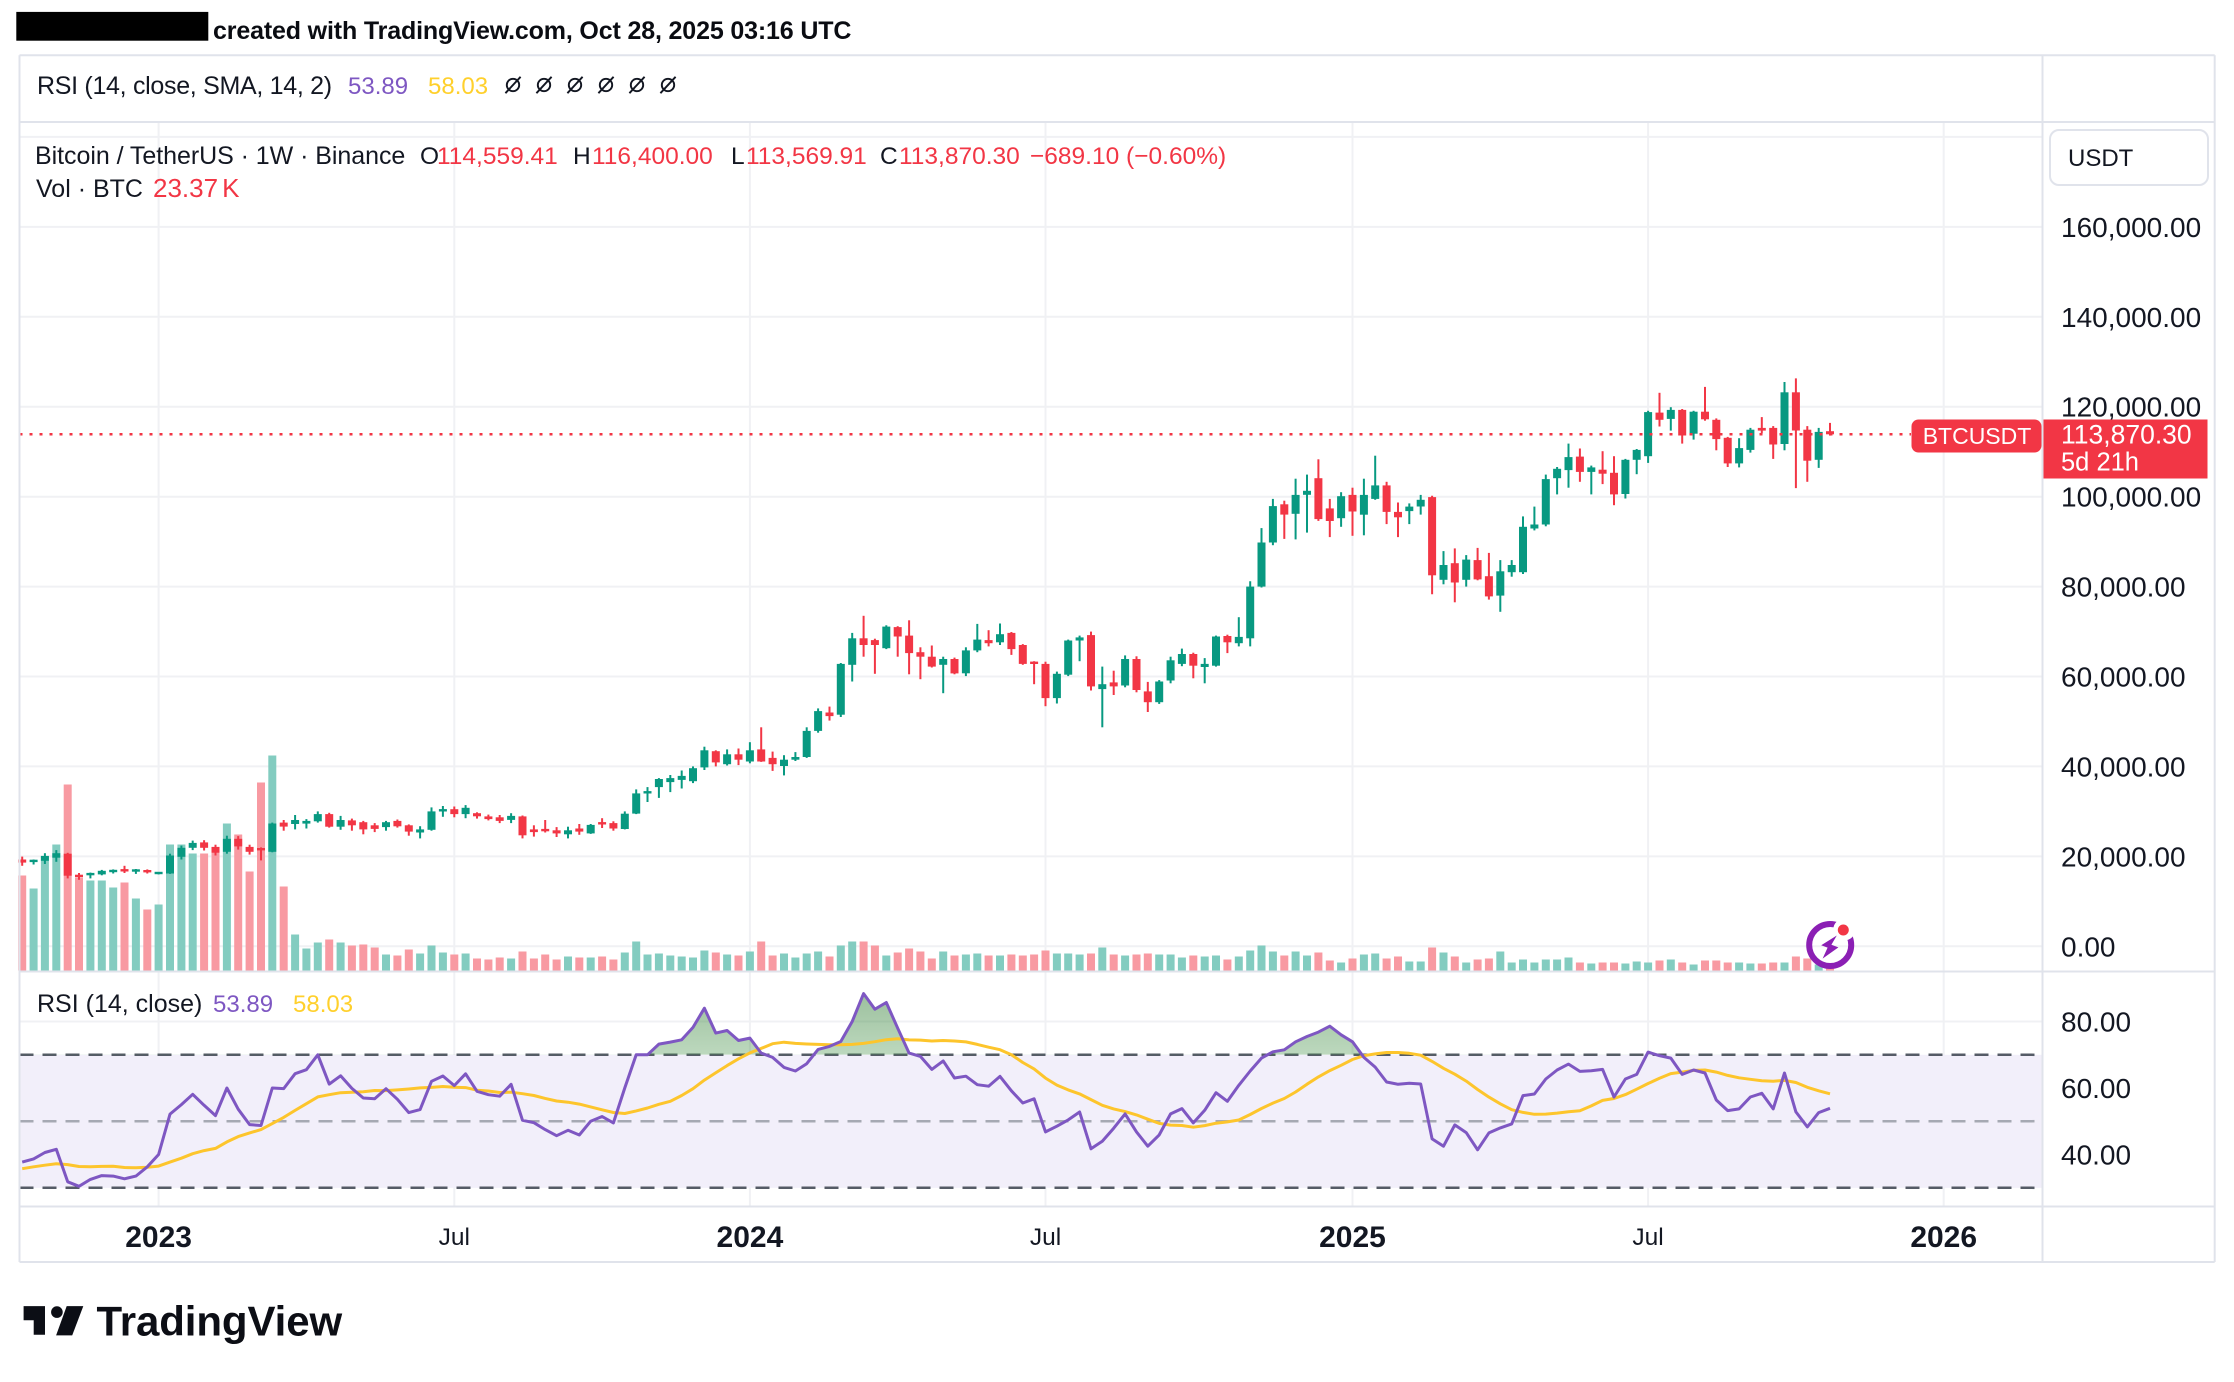 This screenshot has height=1382, width=2234. I want to click on svg-text: RSI (14, close, SMA, 14, 2), so click(184, 86).